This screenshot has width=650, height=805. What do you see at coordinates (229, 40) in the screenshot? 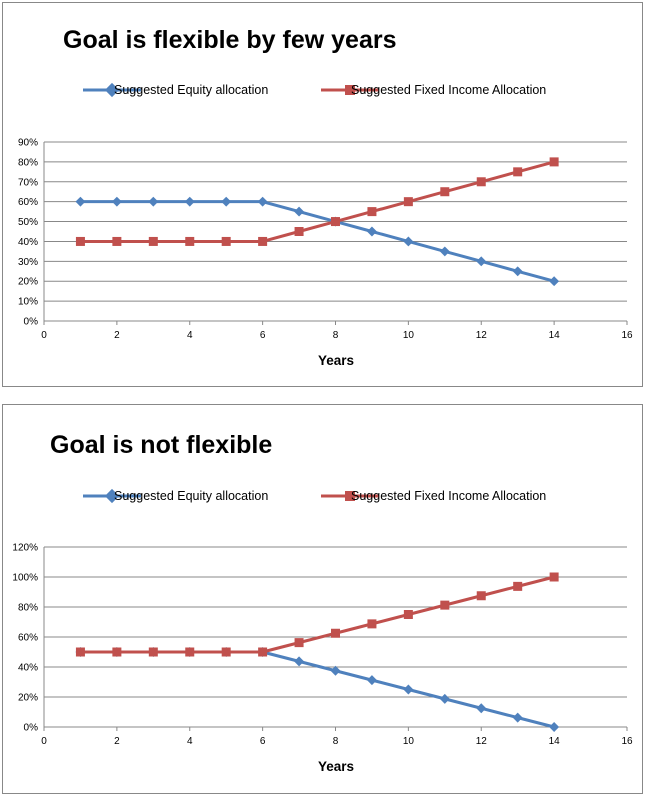
I see `chart-title: Goal is flexible by few years` at bounding box center [229, 40].